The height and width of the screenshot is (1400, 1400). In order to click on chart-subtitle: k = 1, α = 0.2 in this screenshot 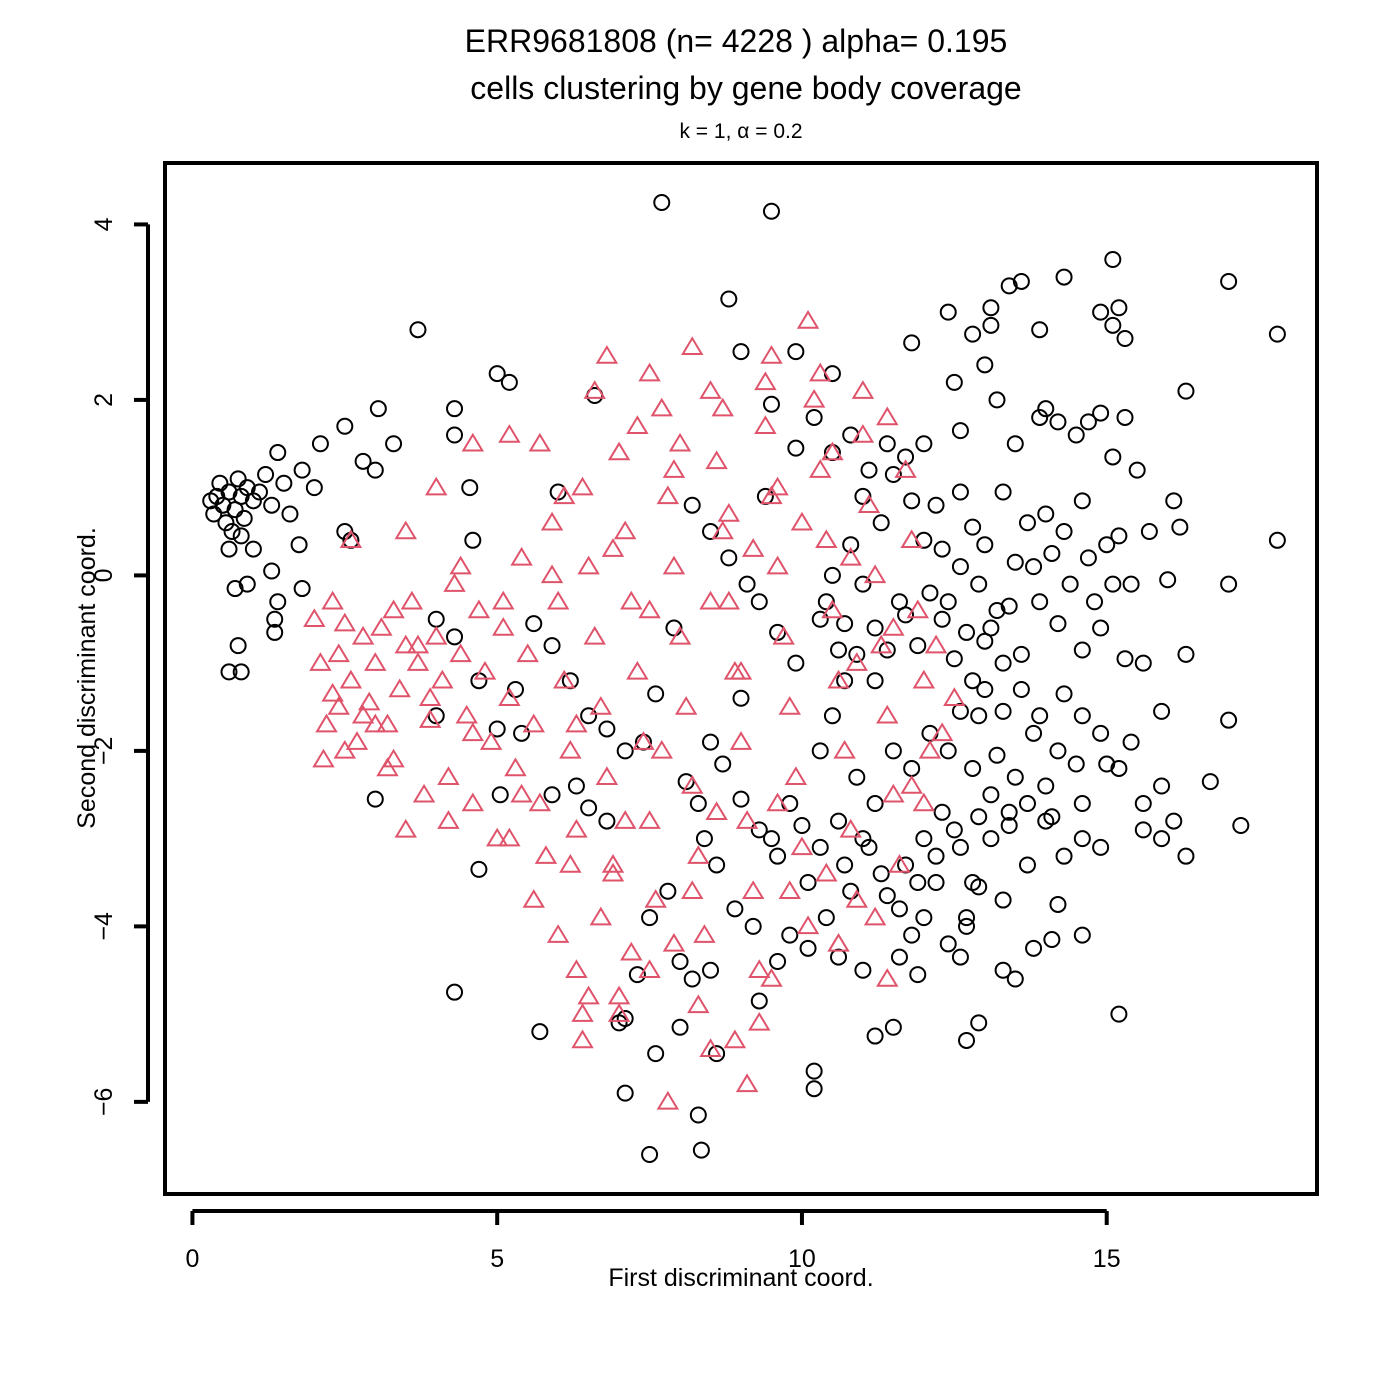, I will do `click(740, 131)`.